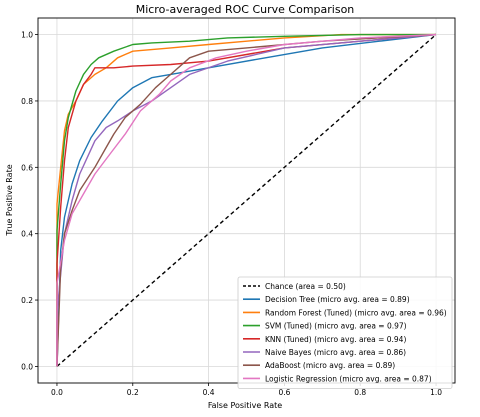  Describe the element at coordinates (27, 101) in the screenshot. I see `y-tick-label: 0.8` at that location.